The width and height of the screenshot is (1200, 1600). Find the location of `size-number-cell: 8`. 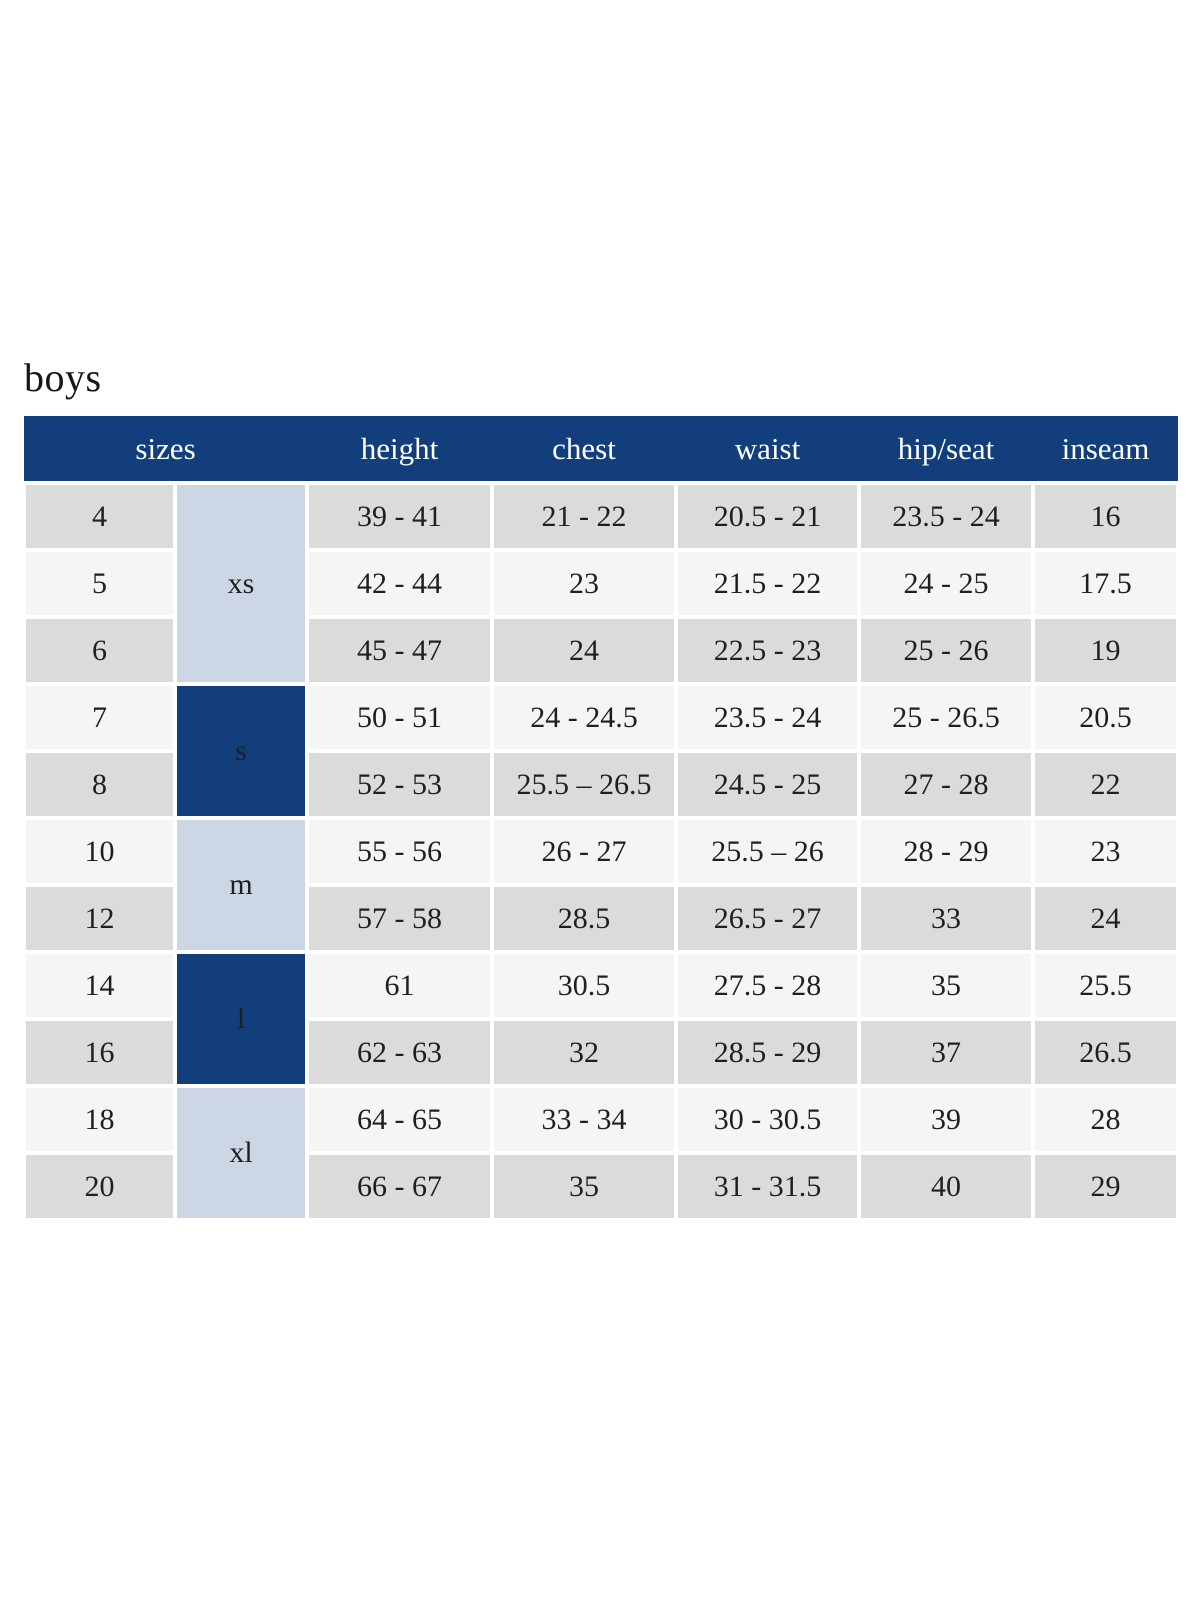

size-number-cell: 8 is located at coordinates (99, 784).